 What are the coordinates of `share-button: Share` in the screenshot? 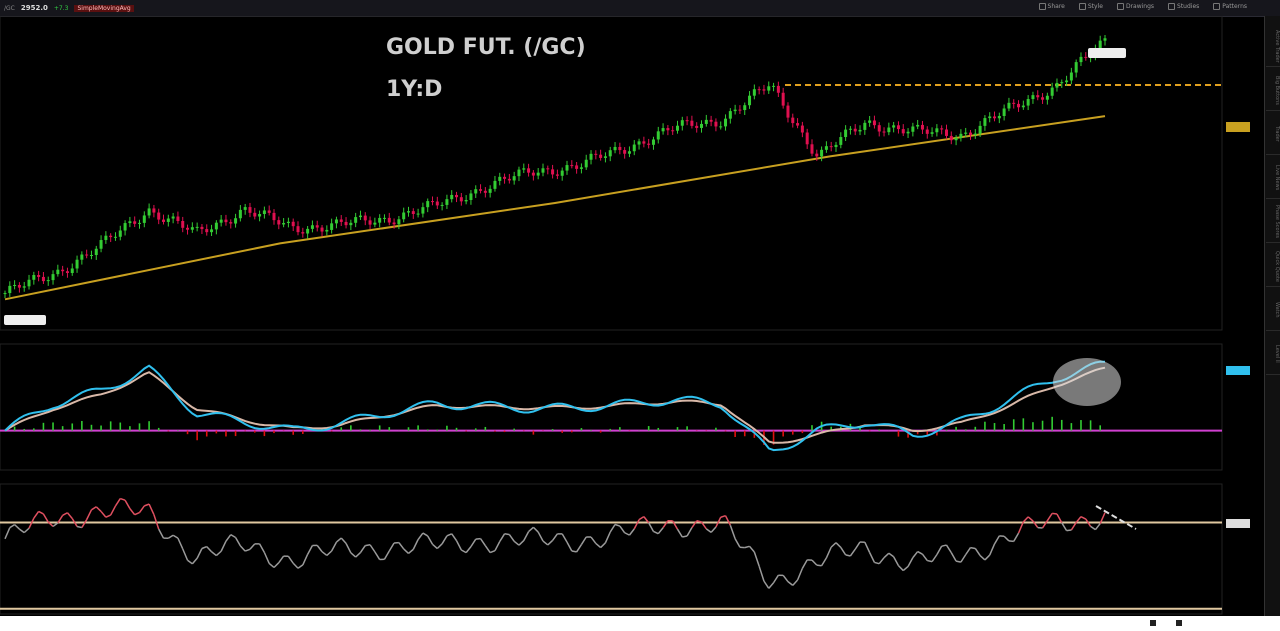 It's located at (1052, 6).